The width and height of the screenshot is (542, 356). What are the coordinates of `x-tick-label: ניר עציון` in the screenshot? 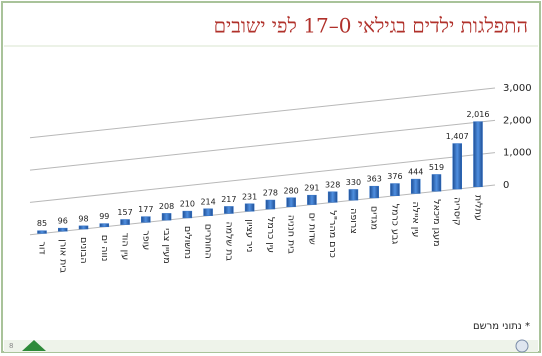 It's located at (249, 235).